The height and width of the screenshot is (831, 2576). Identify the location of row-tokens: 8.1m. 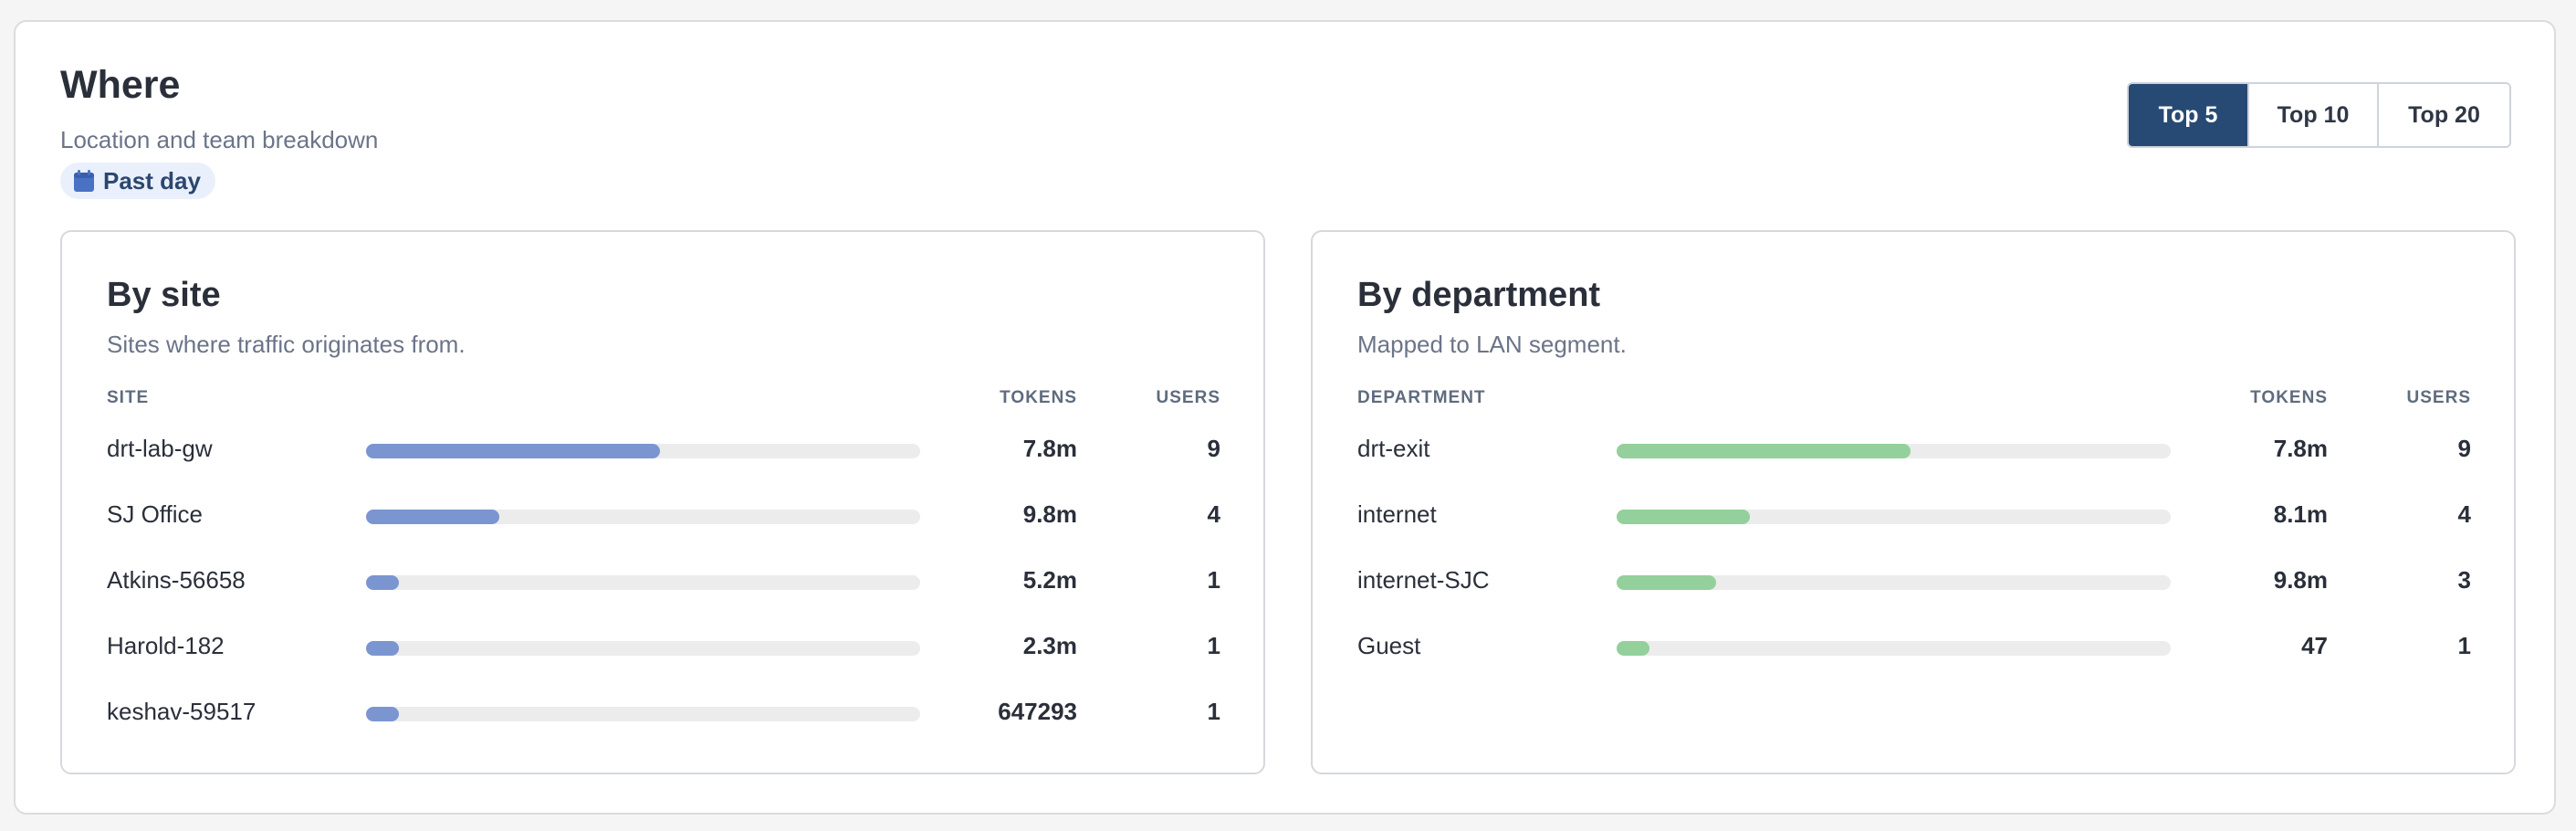
(2300, 514).